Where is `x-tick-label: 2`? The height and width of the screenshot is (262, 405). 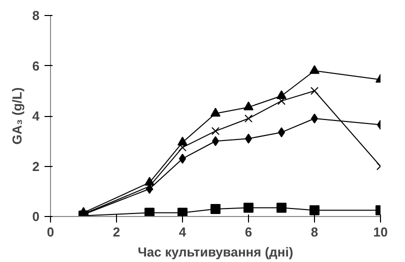 x-tick-label: 2 is located at coordinates (116, 232).